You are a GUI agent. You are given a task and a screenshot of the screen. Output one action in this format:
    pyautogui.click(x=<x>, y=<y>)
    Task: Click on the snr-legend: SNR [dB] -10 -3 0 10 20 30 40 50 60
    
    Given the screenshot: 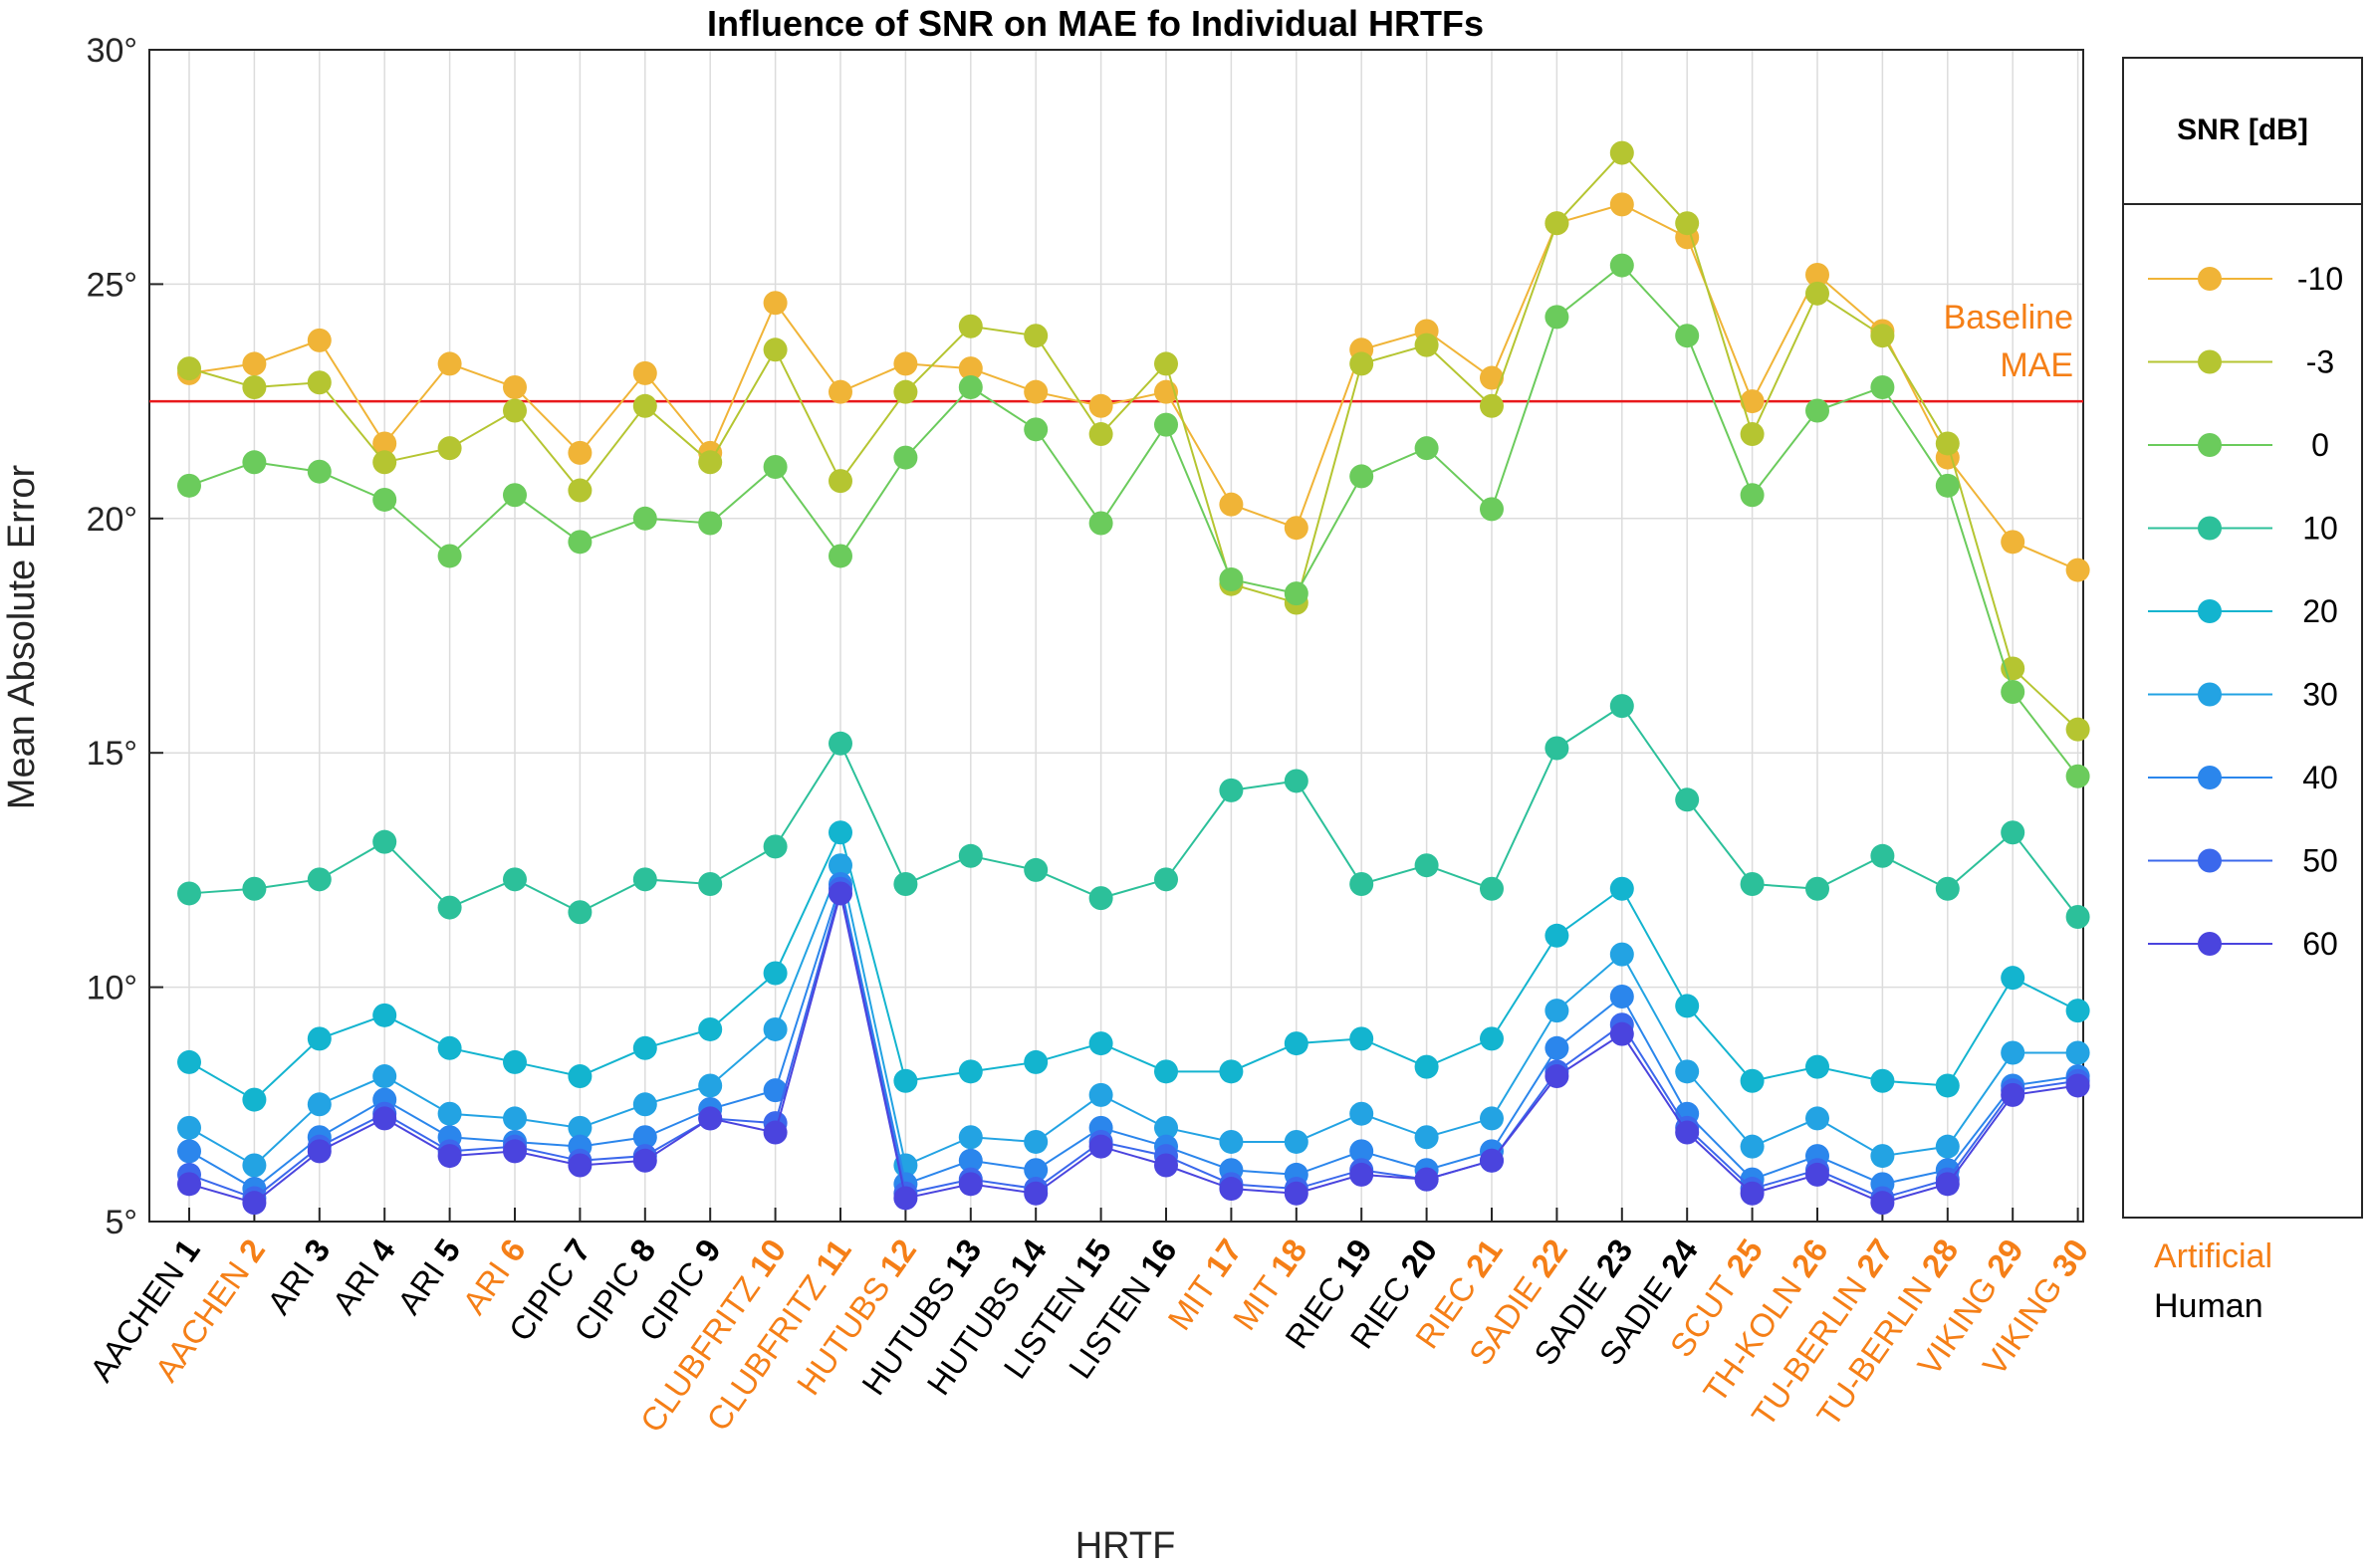 What is the action you would take?
    pyautogui.click(x=2242, y=638)
    